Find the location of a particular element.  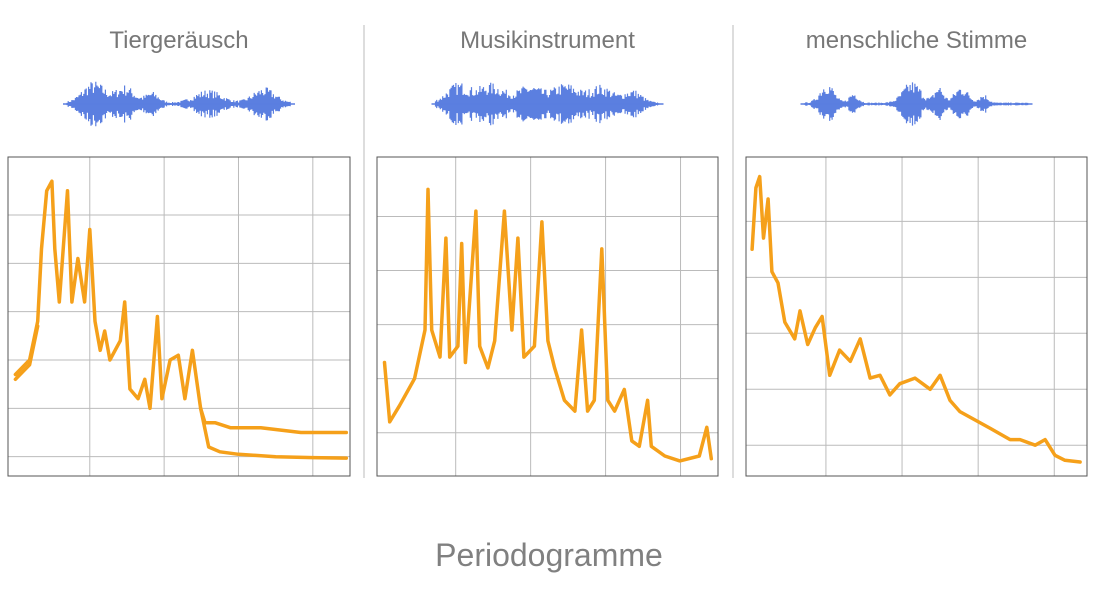

caption: Periodogramme is located at coordinates (549, 555).